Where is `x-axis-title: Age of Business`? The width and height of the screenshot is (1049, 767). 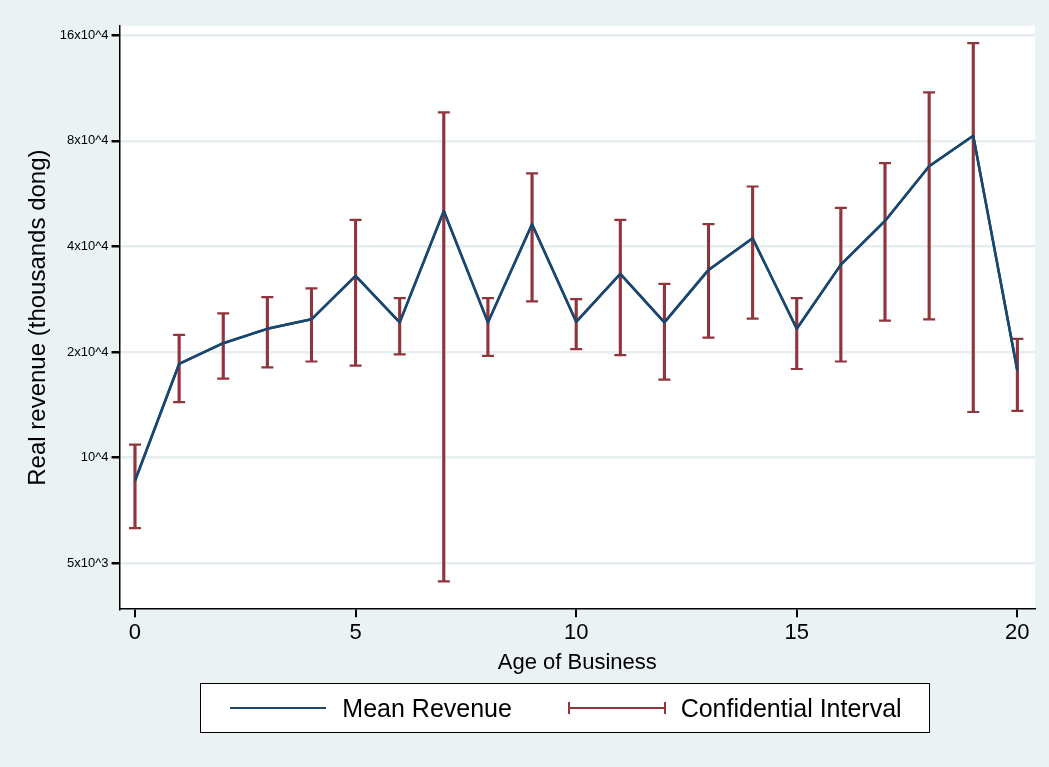 x-axis-title: Age of Business is located at coordinates (577, 661).